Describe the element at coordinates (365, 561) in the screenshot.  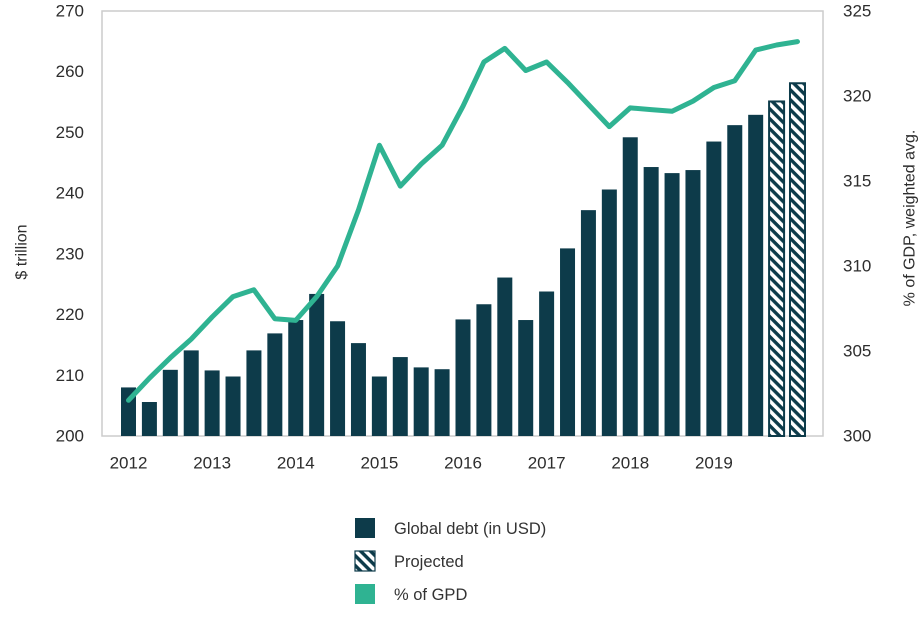
I see `legend-swatch-projected-hatch` at that location.